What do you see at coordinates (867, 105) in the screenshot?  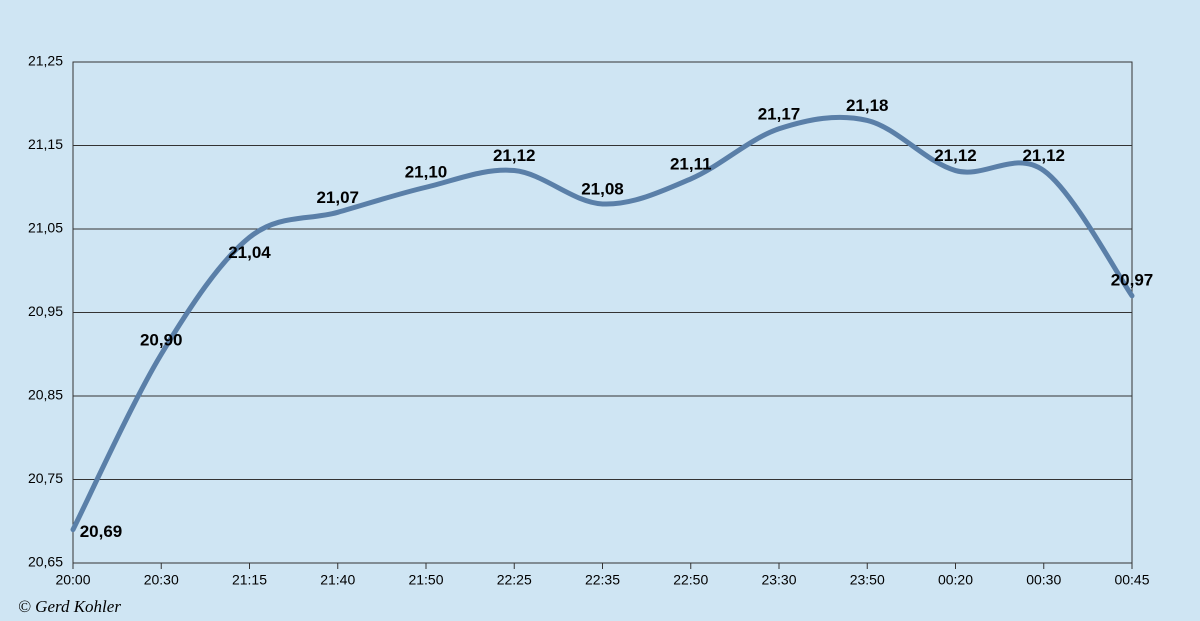 I see `value-label: 21,18` at bounding box center [867, 105].